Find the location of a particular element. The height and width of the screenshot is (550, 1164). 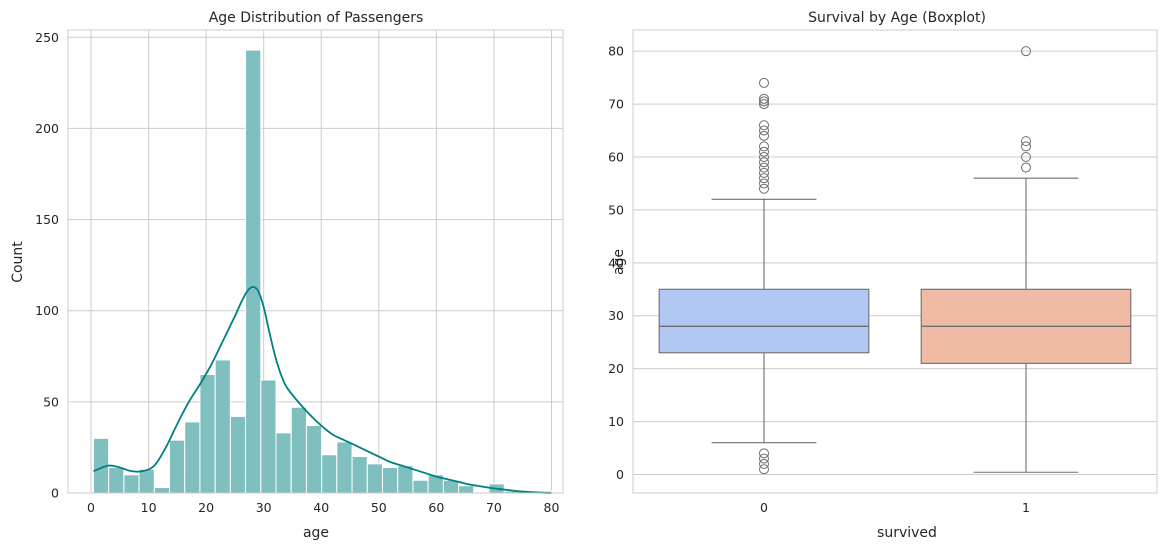

boxplot-y-ticks: 0 10 20 30 40 50 60 70 80 is located at coordinates (616, 263).